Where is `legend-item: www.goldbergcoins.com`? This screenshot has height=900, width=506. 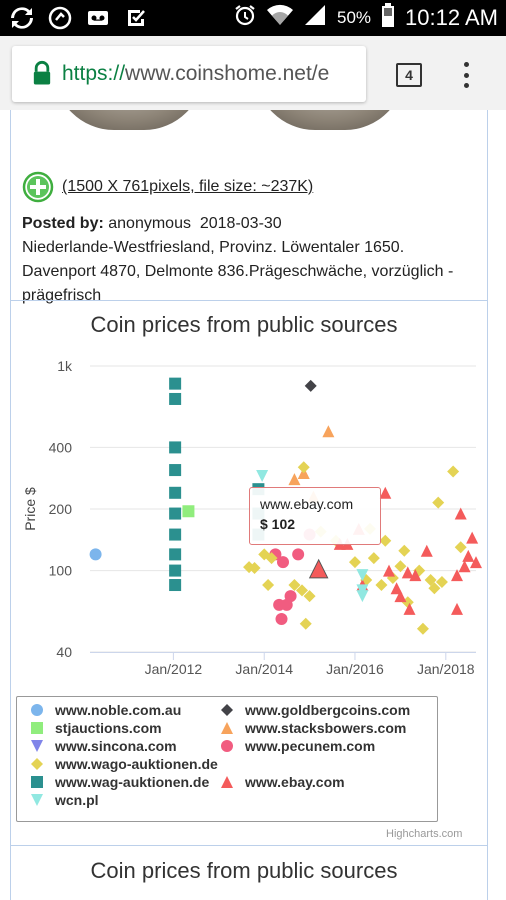 legend-item: www.goldbergcoins.com is located at coordinates (314, 710).